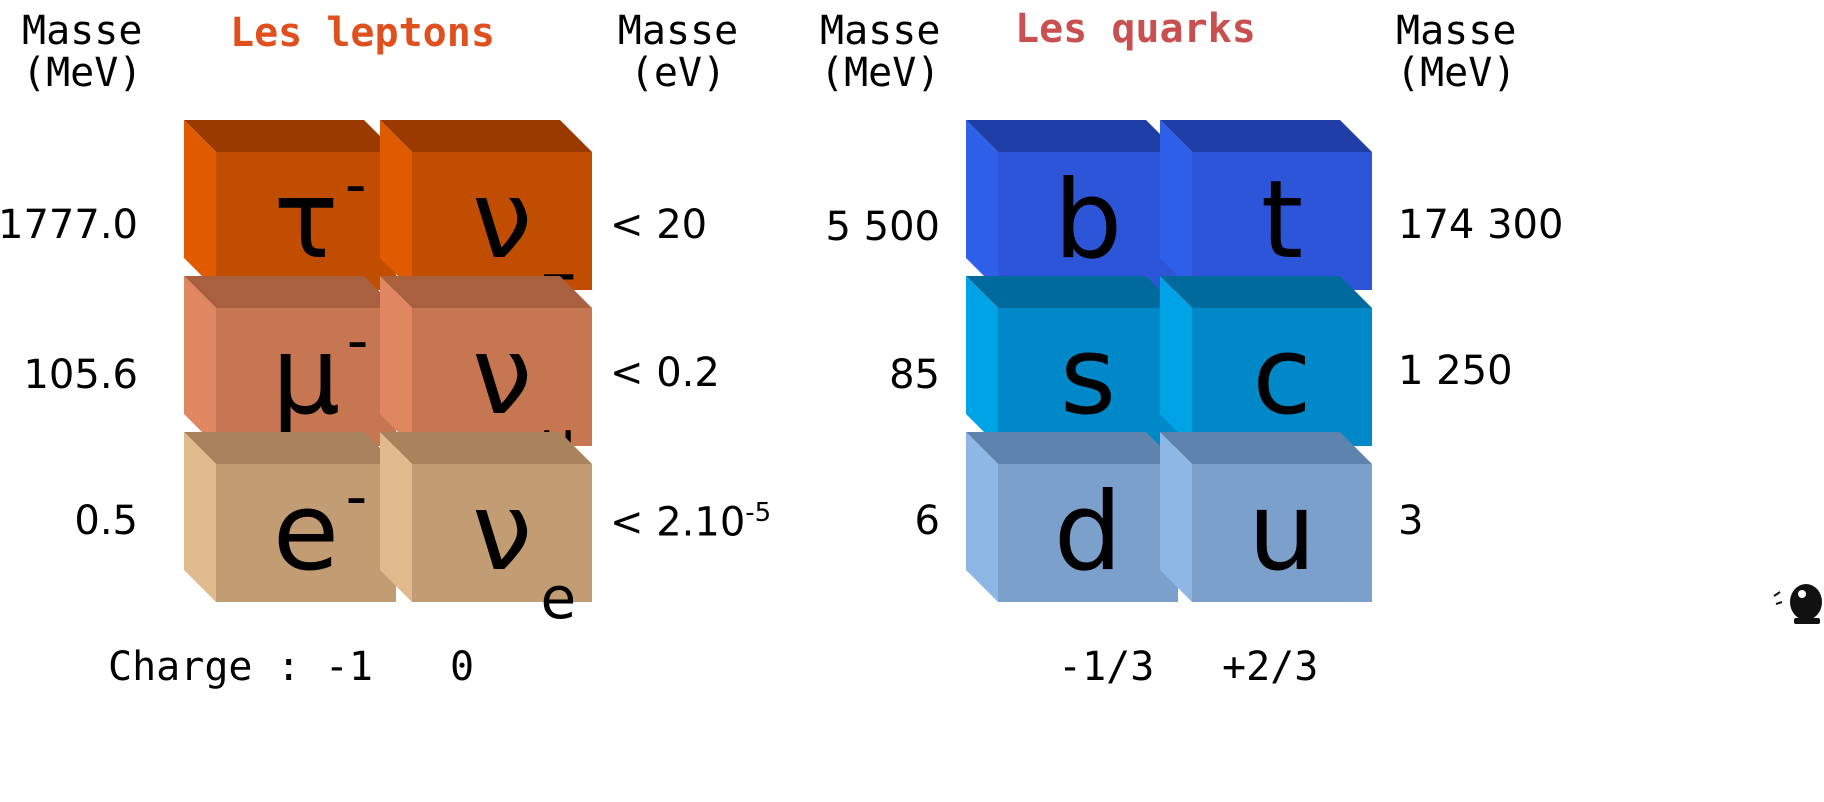  I want to click on cartoon-character-icon, so click(1797, 604).